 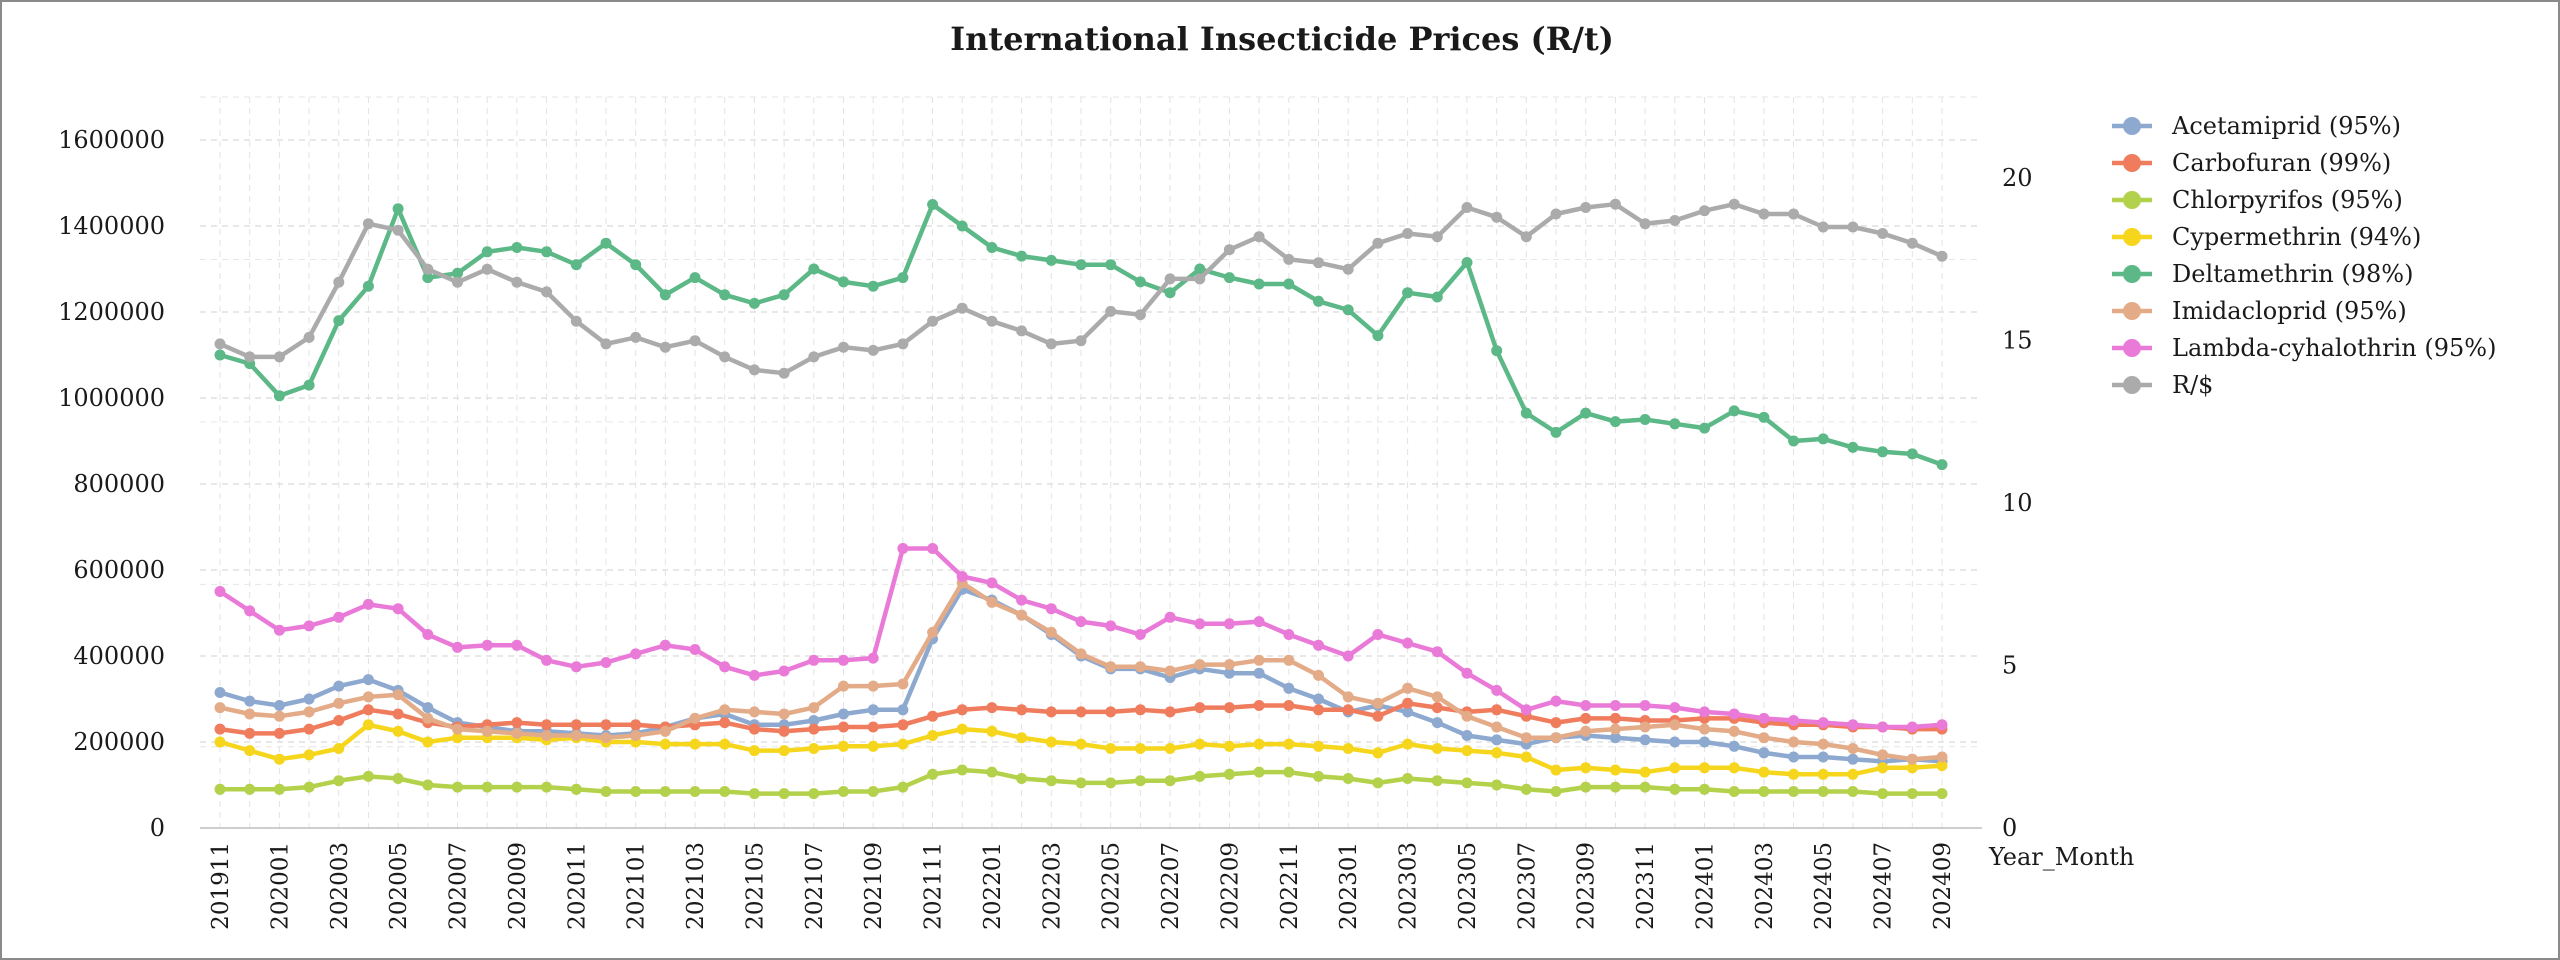 I want to click on x-tick-label: 202407, so click(x=1884, y=886).